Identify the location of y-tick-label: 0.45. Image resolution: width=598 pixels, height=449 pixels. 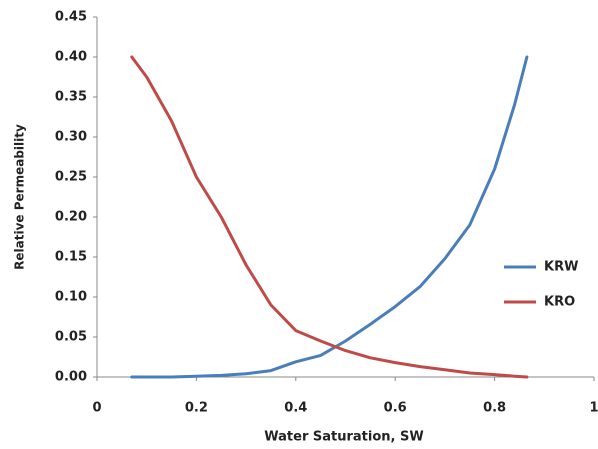
(71, 17).